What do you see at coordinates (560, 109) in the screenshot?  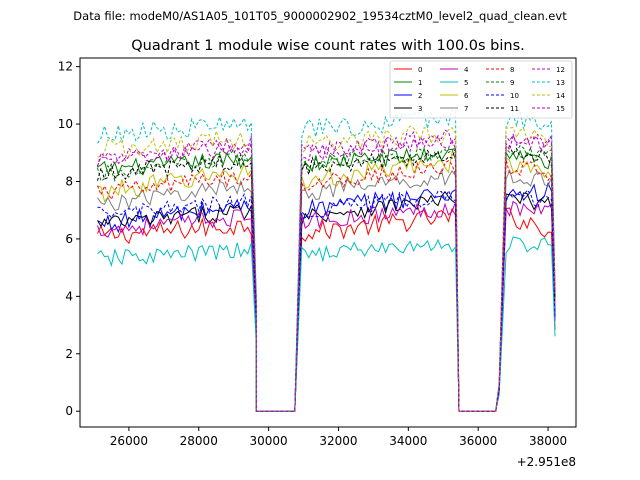 I see `legend-label-15: 15` at bounding box center [560, 109].